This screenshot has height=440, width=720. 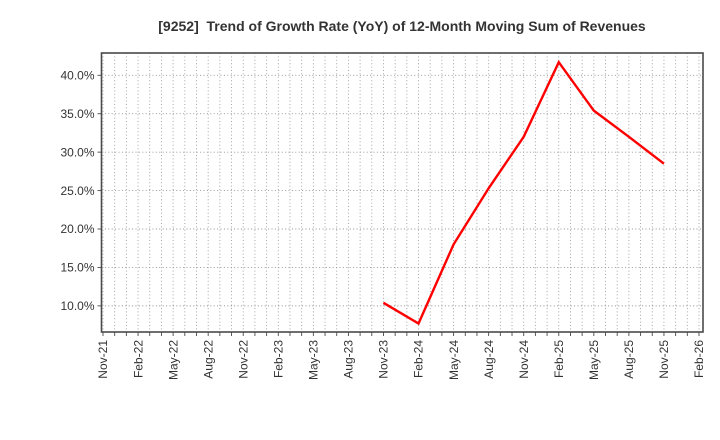 I want to click on x-tick-label: Feb-22, so click(x=138, y=359).